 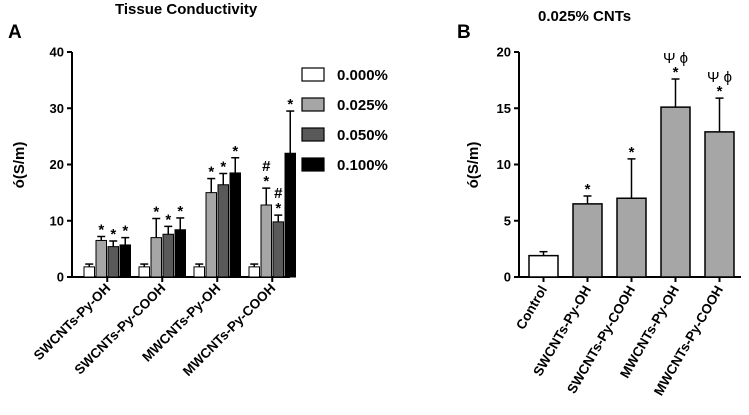 I want to click on chart-a-y-tick-label: 0, so click(x=60, y=277).